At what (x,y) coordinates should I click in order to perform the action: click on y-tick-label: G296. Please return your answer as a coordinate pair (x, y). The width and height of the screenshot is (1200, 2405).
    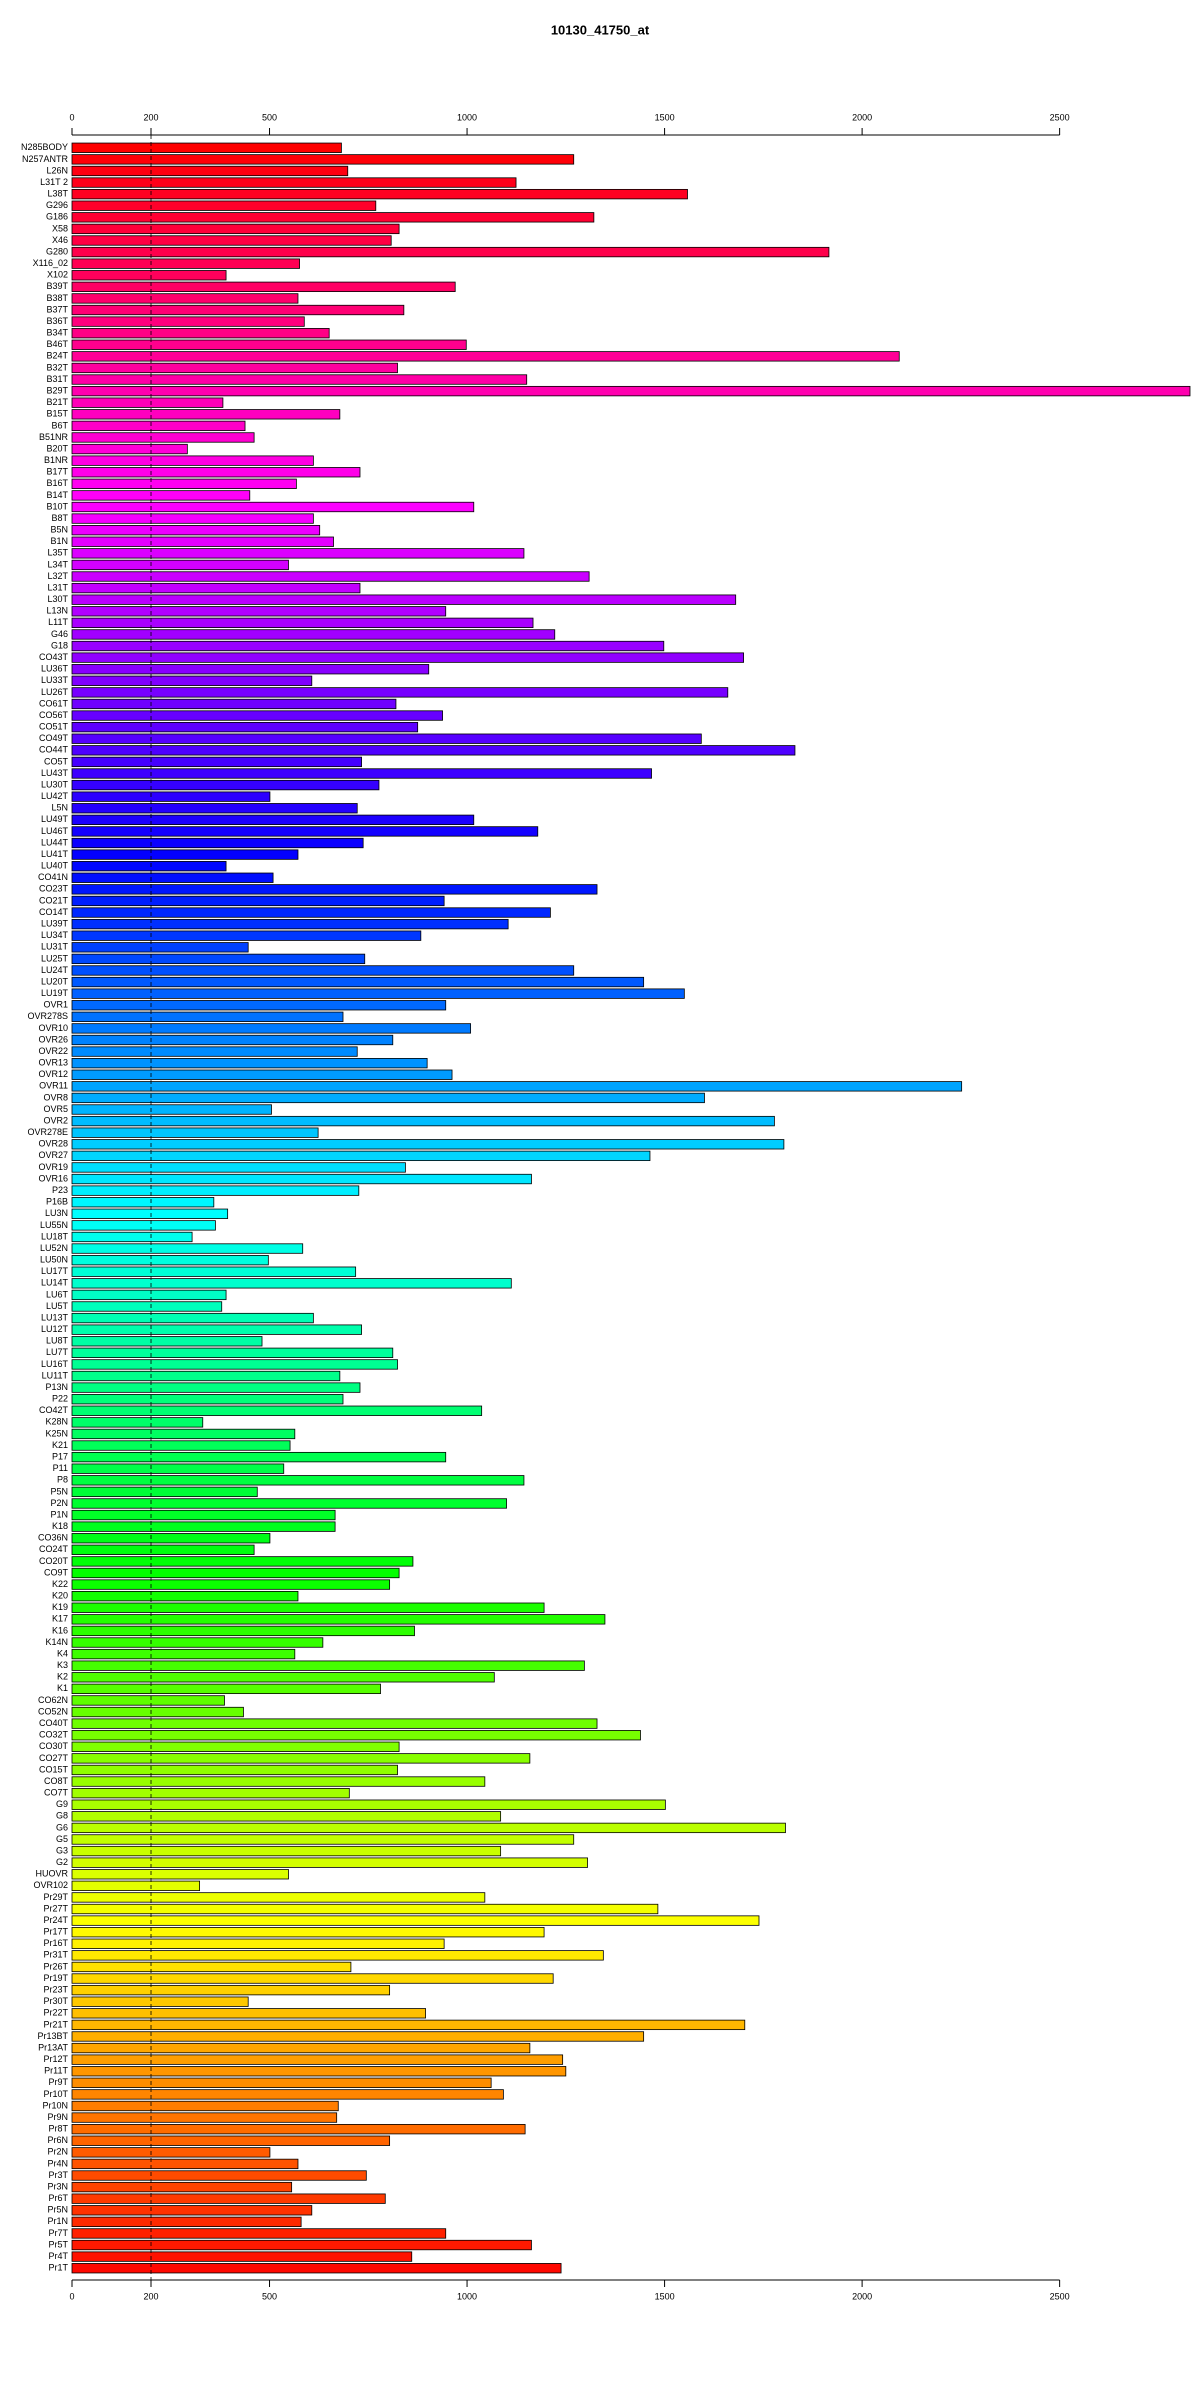
    Looking at the image, I should click on (57, 205).